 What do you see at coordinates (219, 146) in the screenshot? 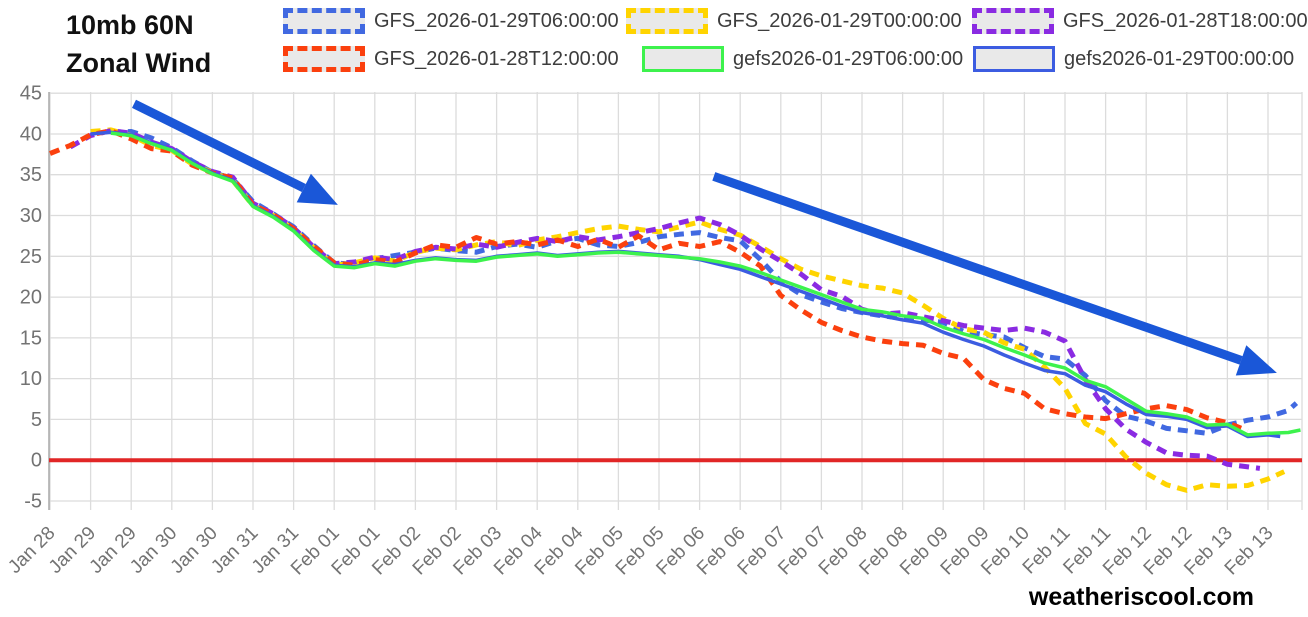
I see `trend-arrow-1-shaft` at bounding box center [219, 146].